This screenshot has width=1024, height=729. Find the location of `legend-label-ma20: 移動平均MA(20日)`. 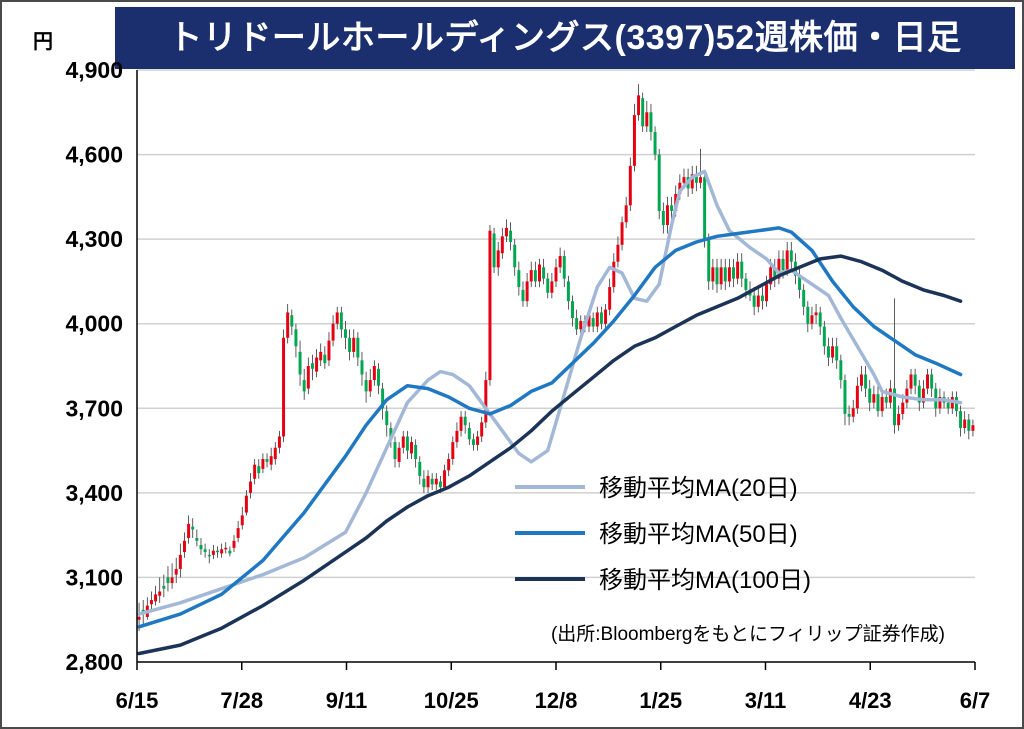

legend-label-ma20: 移動平均MA(20日) is located at coordinates (698, 488).